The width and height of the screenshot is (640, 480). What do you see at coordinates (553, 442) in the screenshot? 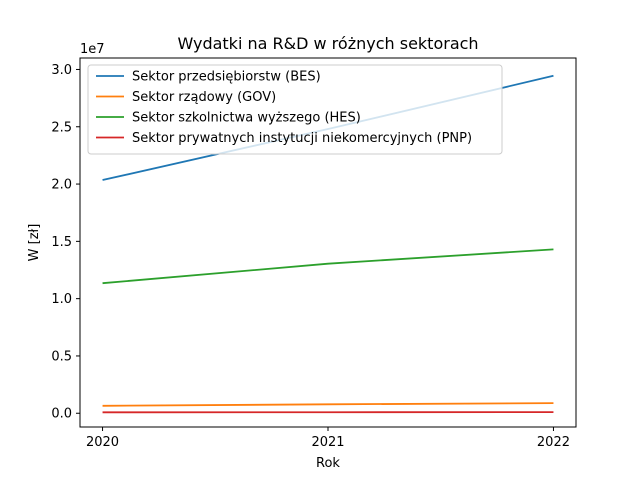
I see `x-tick-label: 2022` at bounding box center [553, 442].